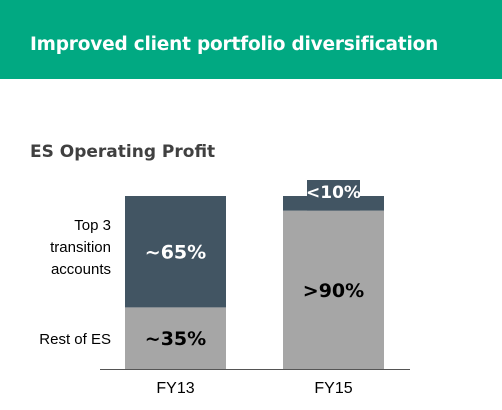  I want to click on series-label-line: accounts, so click(81, 269).